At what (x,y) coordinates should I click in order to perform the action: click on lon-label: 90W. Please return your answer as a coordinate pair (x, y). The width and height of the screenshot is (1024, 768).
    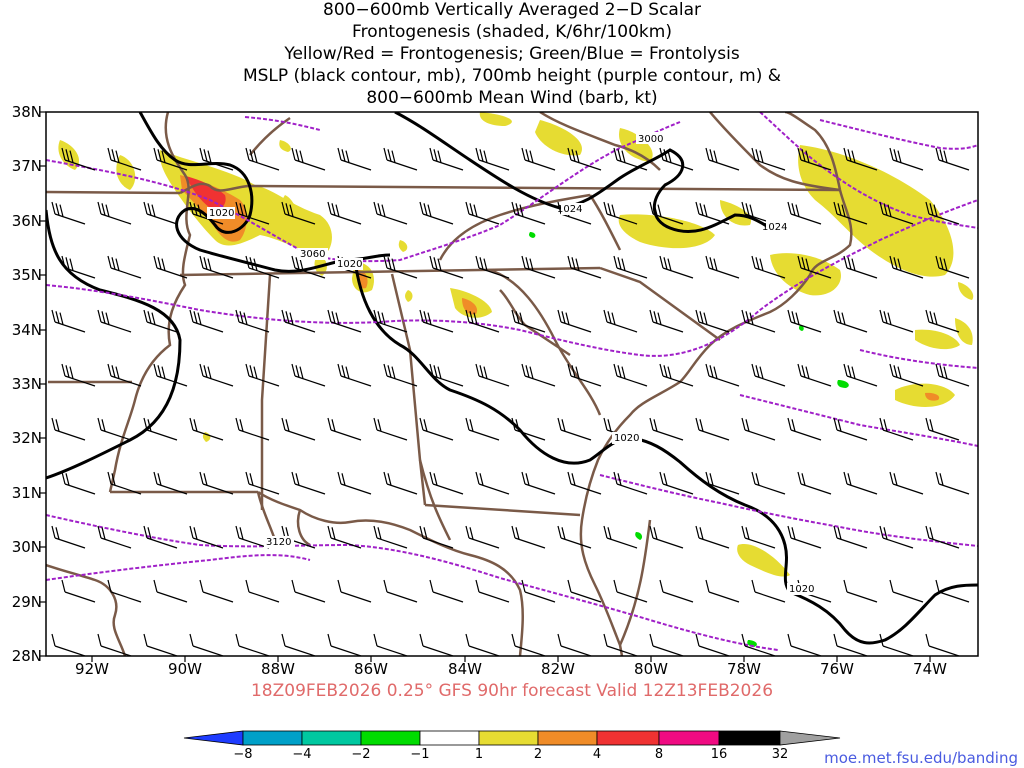
    Looking at the image, I should click on (185, 669).